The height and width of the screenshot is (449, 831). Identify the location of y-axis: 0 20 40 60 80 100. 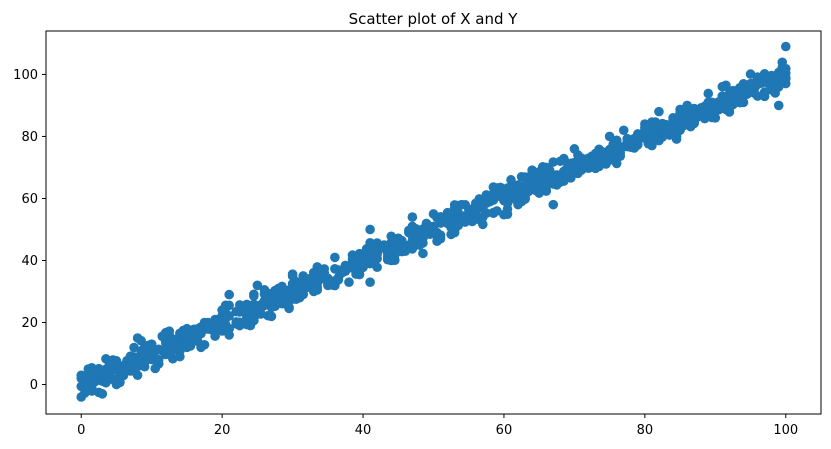
(29, 230).